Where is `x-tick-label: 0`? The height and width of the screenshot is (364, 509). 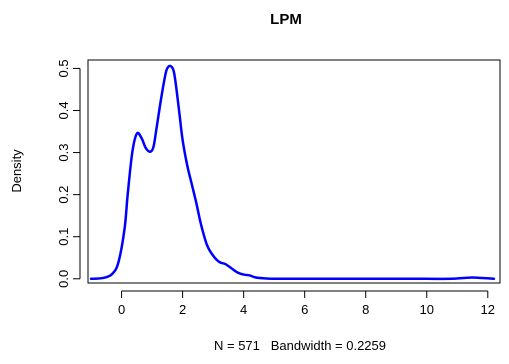 x-tick-label: 0 is located at coordinates (121, 309).